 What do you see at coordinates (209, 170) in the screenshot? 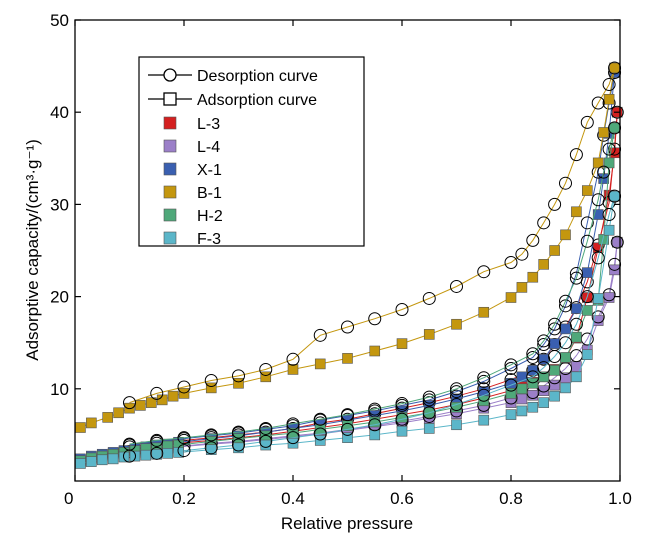
I see `legend-label-X-1: X-1` at bounding box center [209, 170].